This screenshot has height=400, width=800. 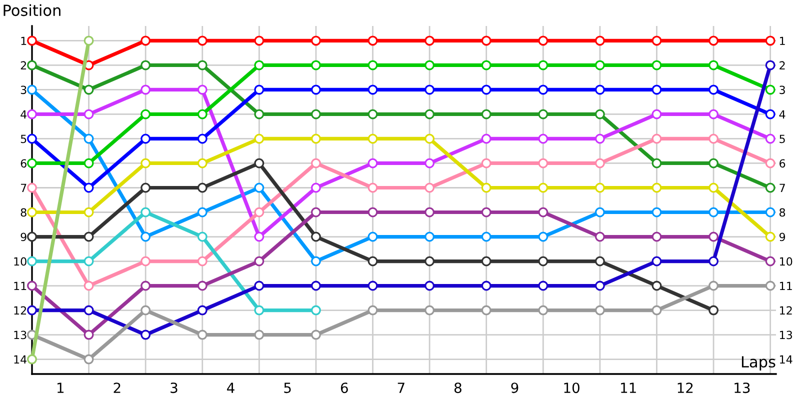 I want to click on y-tick-label: 11, so click(x=20, y=286).